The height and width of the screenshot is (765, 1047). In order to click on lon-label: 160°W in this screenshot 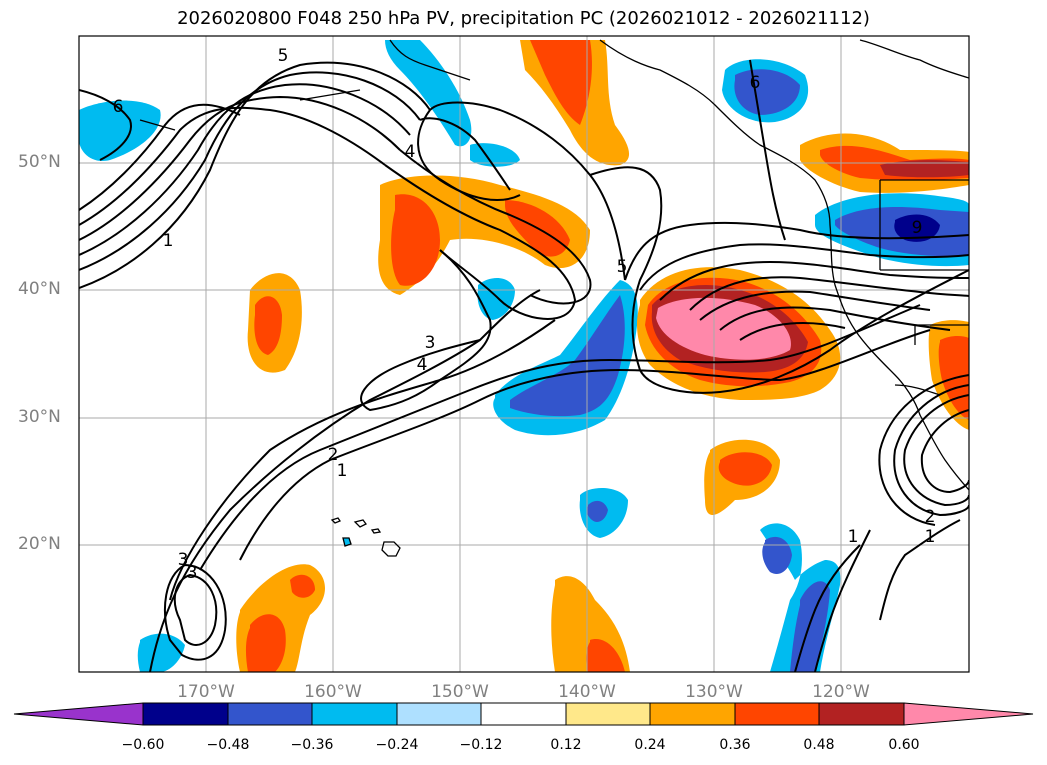, I will do `click(333, 692)`.